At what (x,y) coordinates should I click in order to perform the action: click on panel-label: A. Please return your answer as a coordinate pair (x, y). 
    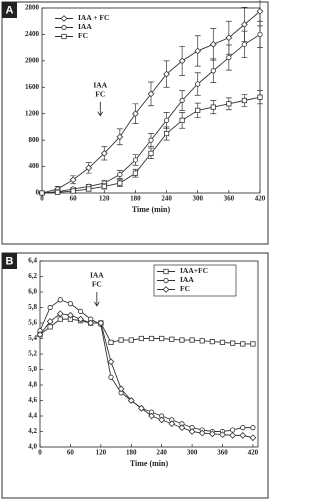
    Looking at the image, I should click on (10, 10).